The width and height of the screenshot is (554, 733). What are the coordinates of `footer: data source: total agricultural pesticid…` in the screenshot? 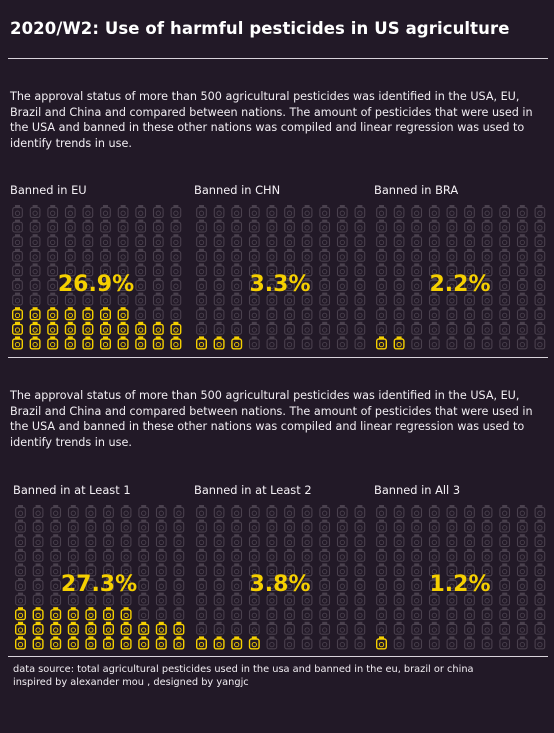 It's located at (243, 676).